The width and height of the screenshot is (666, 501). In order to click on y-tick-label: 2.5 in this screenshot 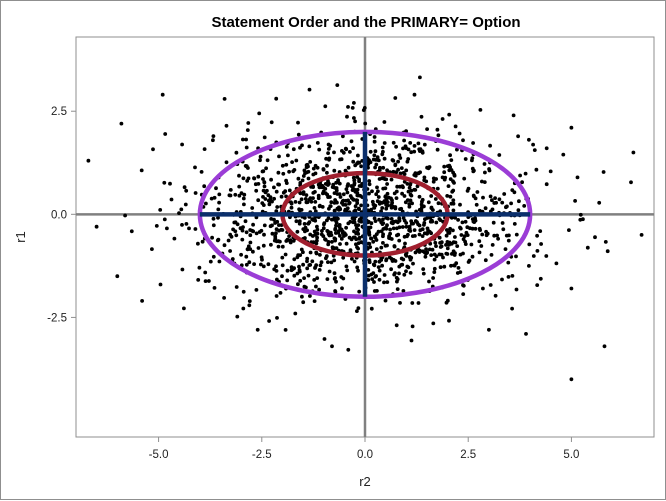, I will do `click(59, 112)`.